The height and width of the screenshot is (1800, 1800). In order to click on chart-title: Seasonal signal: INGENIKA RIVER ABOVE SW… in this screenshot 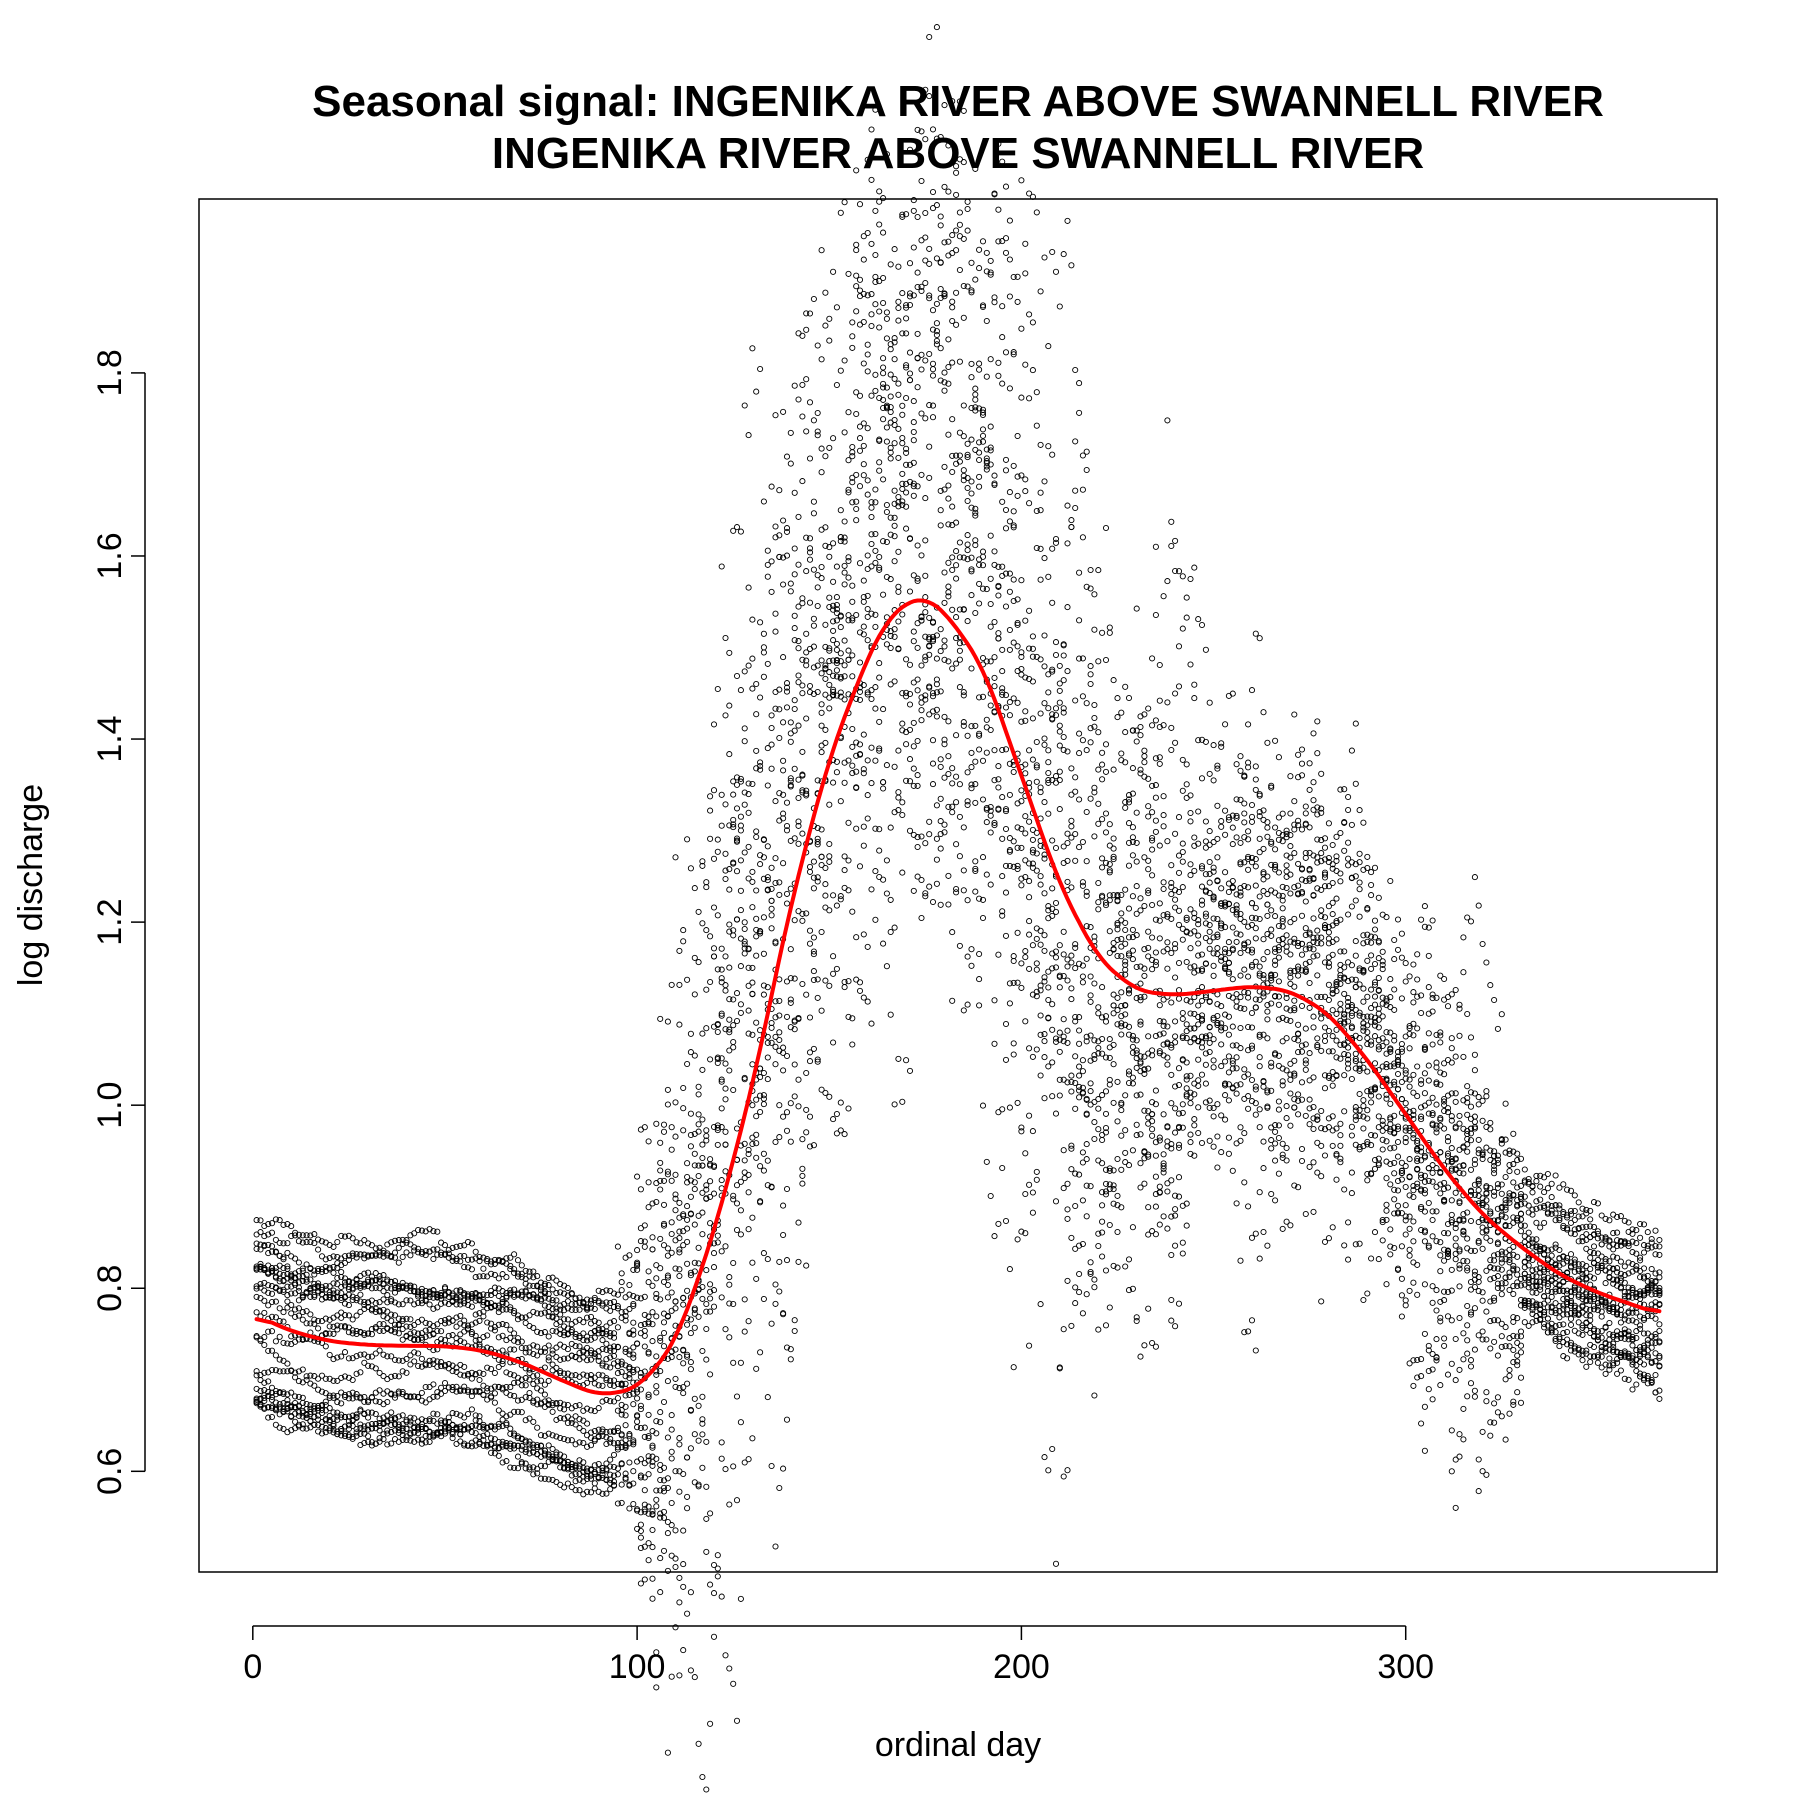, I will do `click(958, 101)`.